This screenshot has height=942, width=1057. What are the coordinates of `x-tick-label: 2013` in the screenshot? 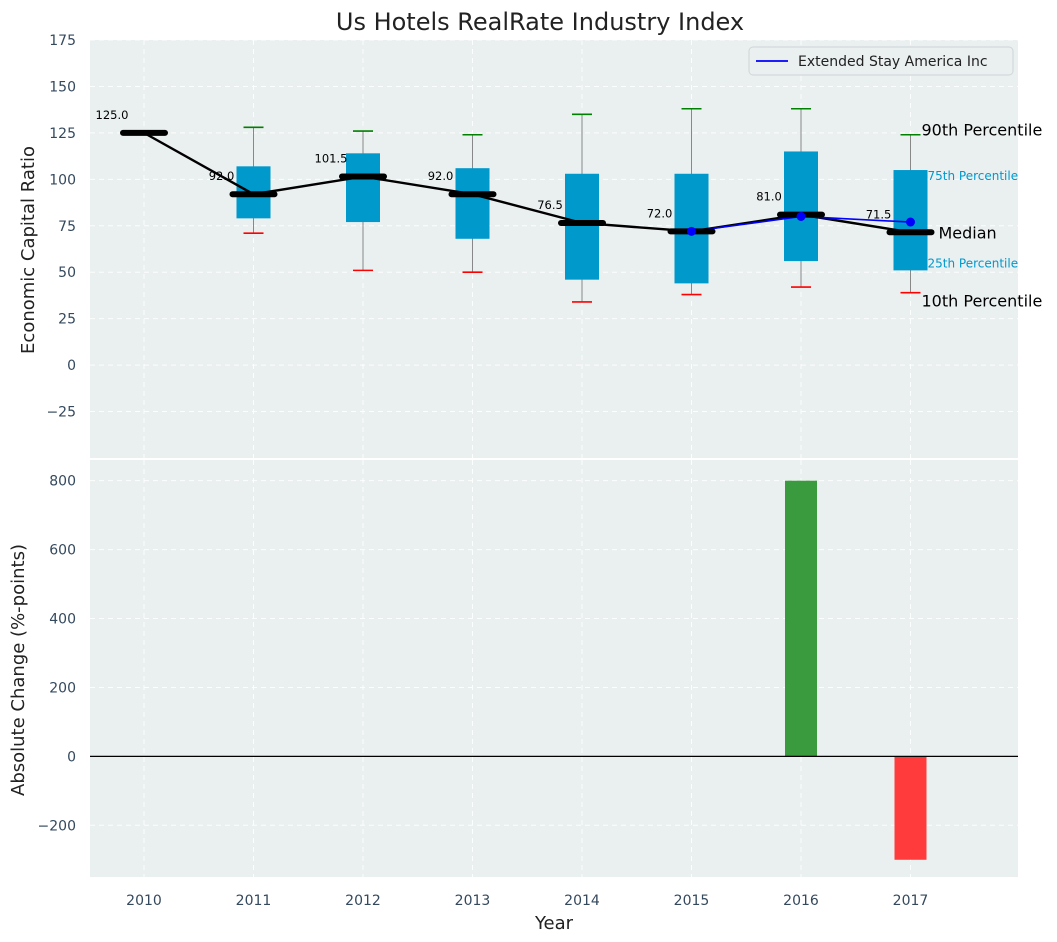 It's located at (473, 901).